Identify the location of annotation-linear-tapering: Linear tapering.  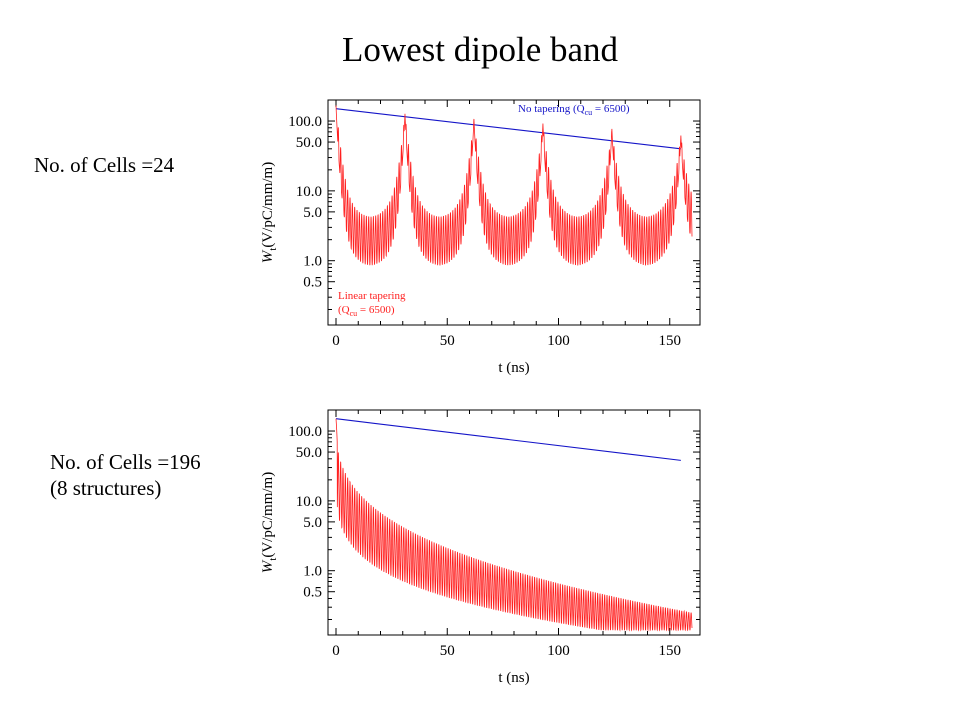
(372, 296).